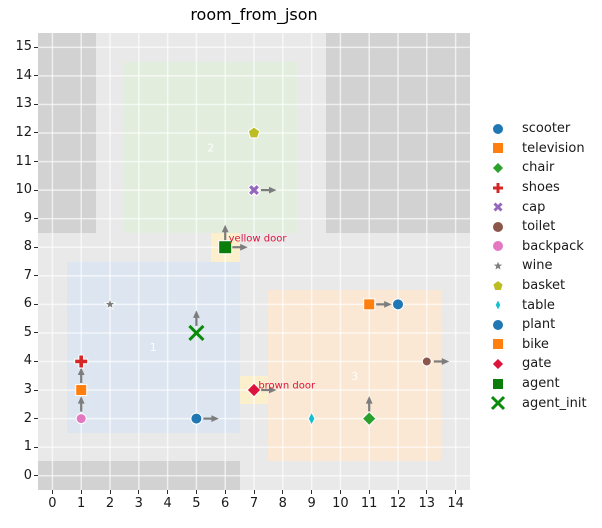  I want to click on x-tick-label: 5, so click(196, 503).